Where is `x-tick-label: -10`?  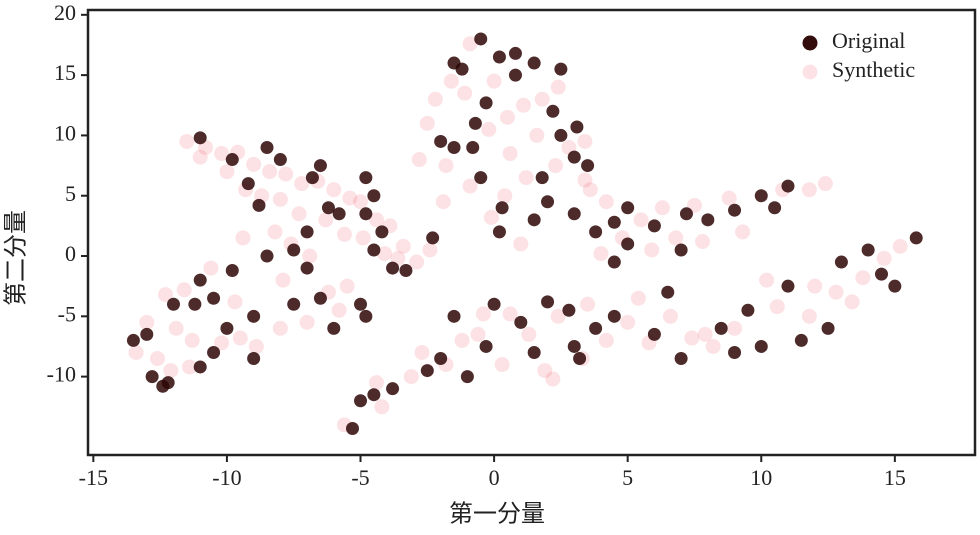
x-tick-label: -10 is located at coordinates (226, 477).